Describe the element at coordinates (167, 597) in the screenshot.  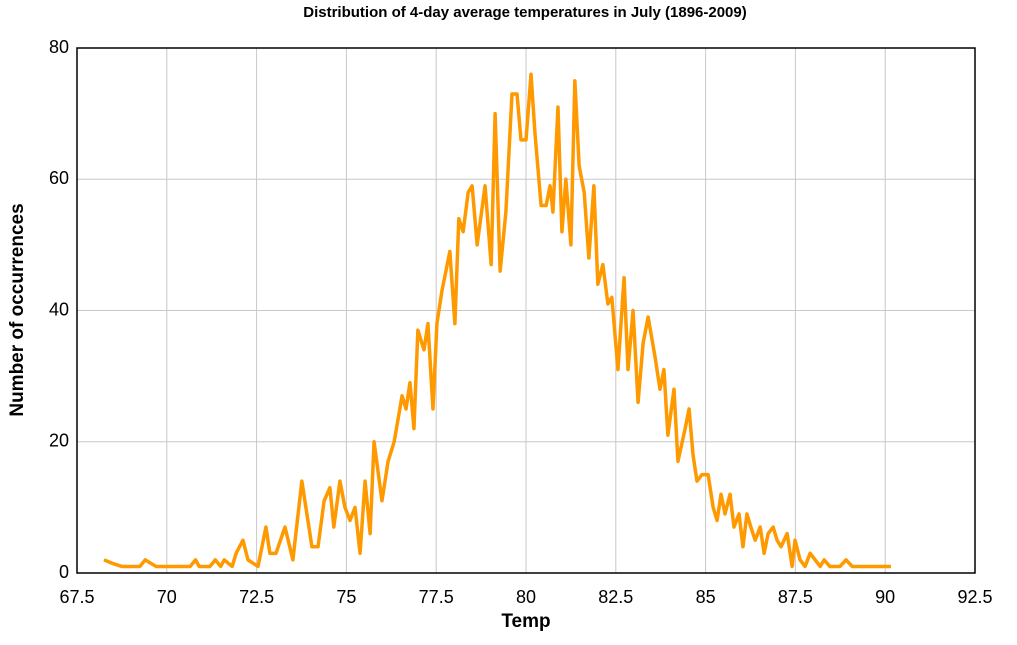
I see `x-tick-label: 70` at that location.